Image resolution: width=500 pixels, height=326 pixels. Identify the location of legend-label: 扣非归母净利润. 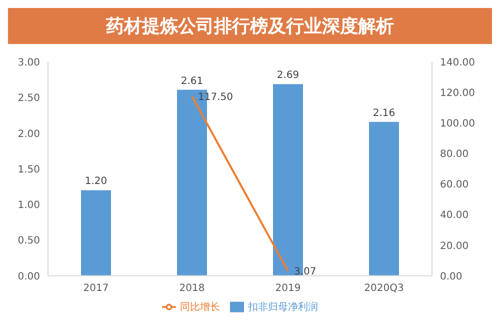
(283, 307).